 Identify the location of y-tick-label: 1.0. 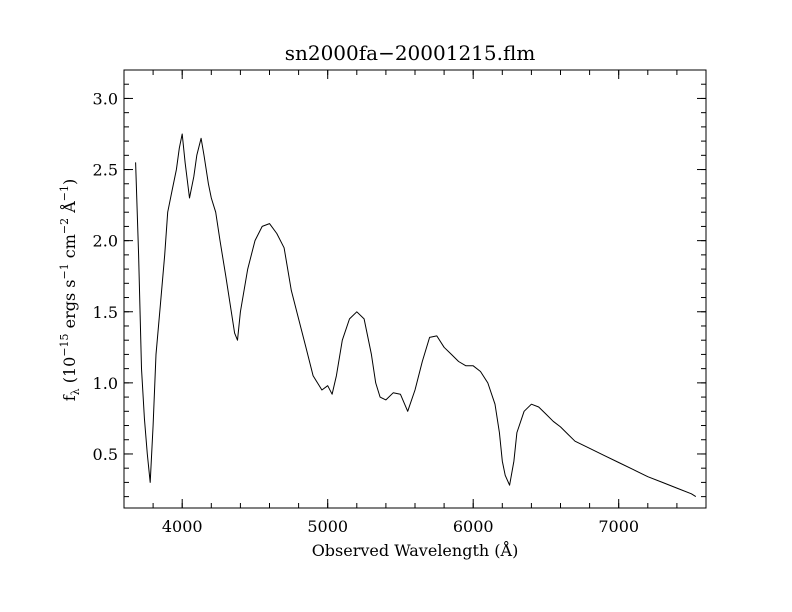
(105, 383).